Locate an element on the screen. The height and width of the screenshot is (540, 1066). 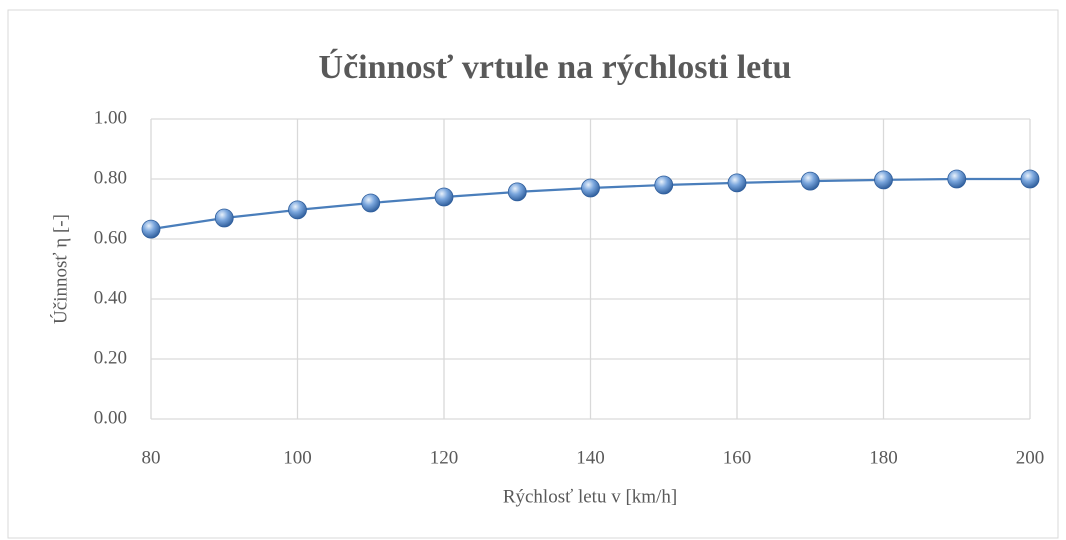
x-tick-label: 180 is located at coordinates (883, 457).